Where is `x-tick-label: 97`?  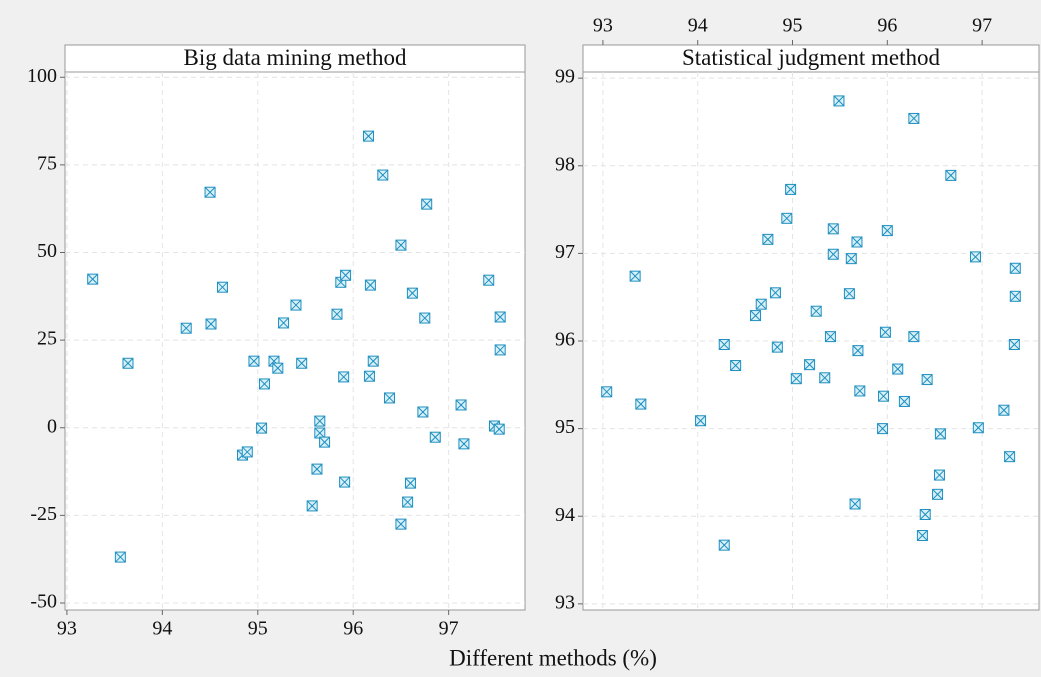
x-tick-label: 97 is located at coordinates (982, 26).